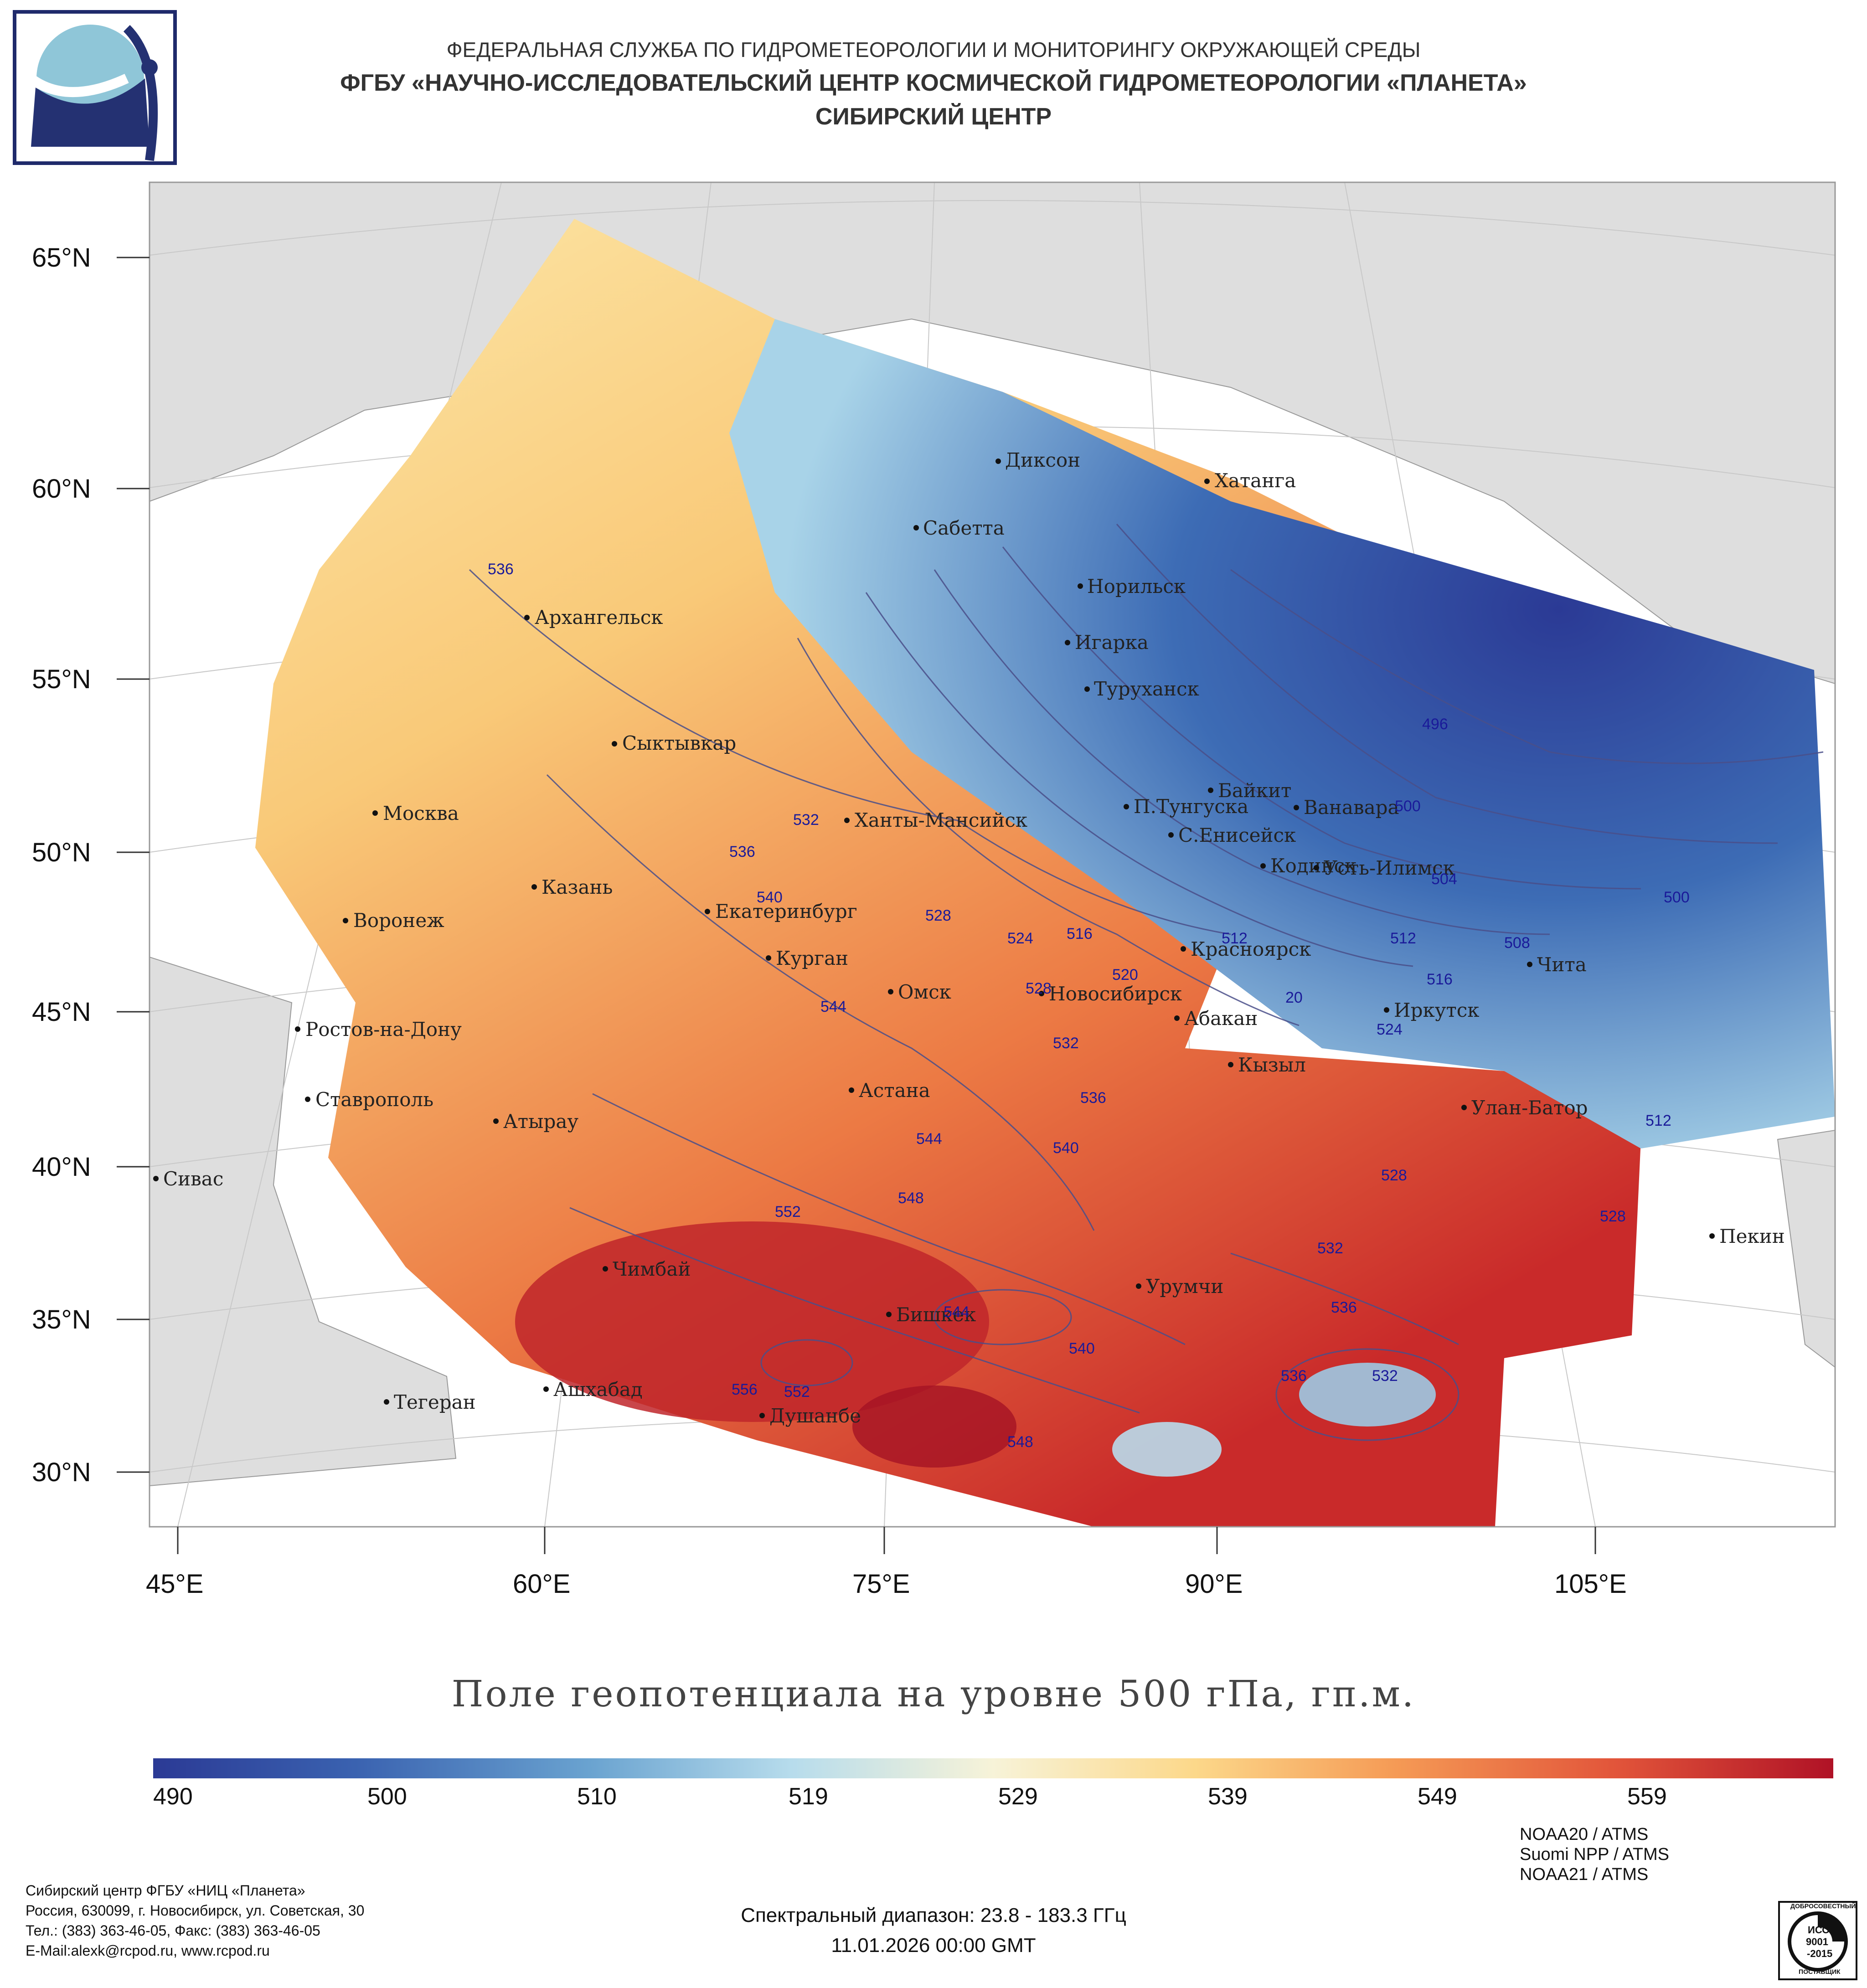 This screenshot has height=1988, width=1867. What do you see at coordinates (808, 1797) in the screenshot?
I see `colorbar-tick: 519` at bounding box center [808, 1797].